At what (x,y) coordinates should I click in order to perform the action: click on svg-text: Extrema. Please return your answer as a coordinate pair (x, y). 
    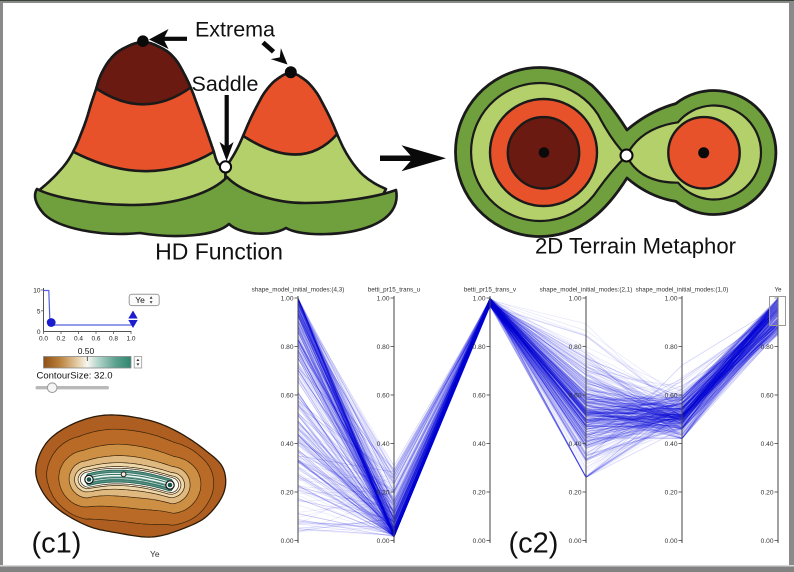
    Looking at the image, I should click on (235, 30).